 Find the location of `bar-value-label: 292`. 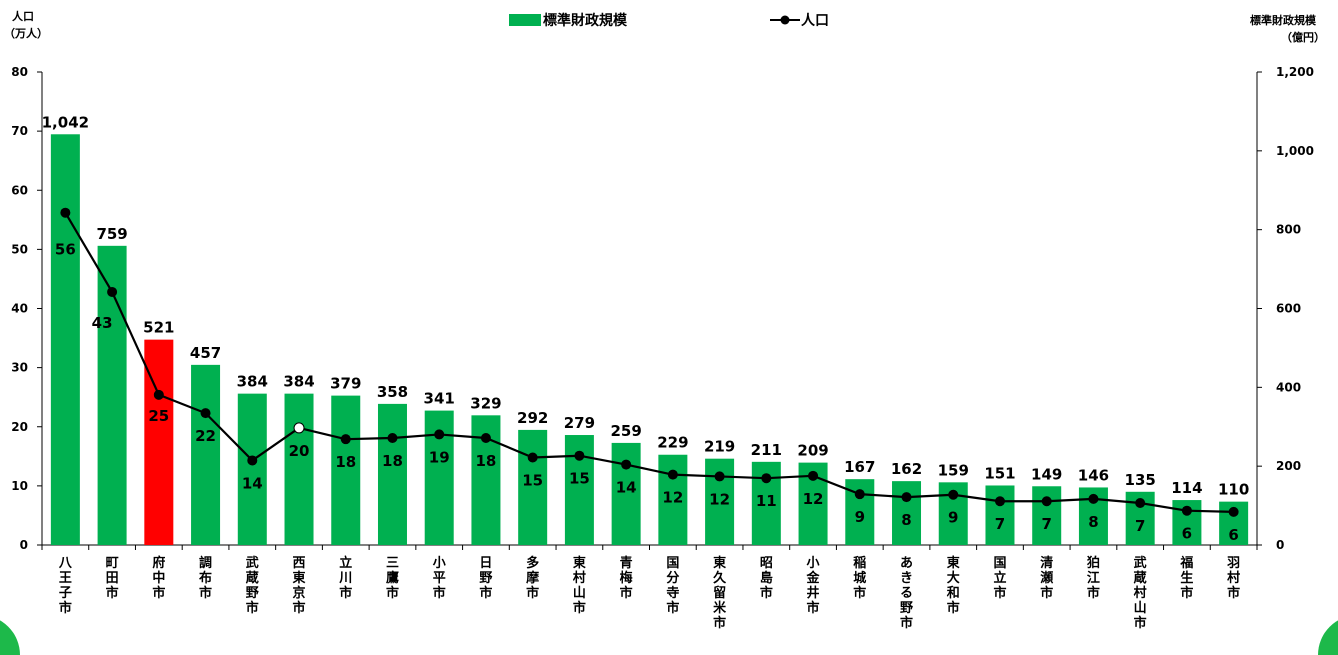

bar-value-label: 292 is located at coordinates (532, 418).